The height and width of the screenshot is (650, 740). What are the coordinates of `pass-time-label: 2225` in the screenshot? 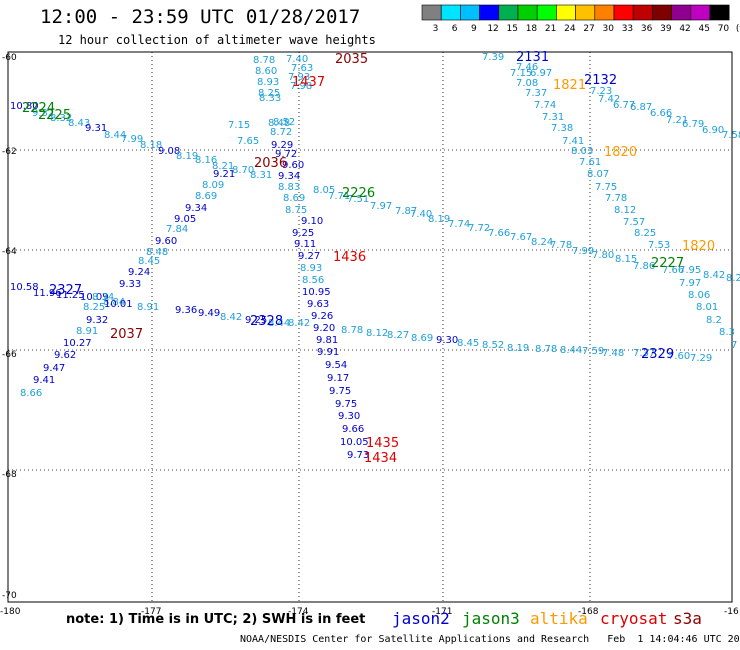 It's located at (54, 115).